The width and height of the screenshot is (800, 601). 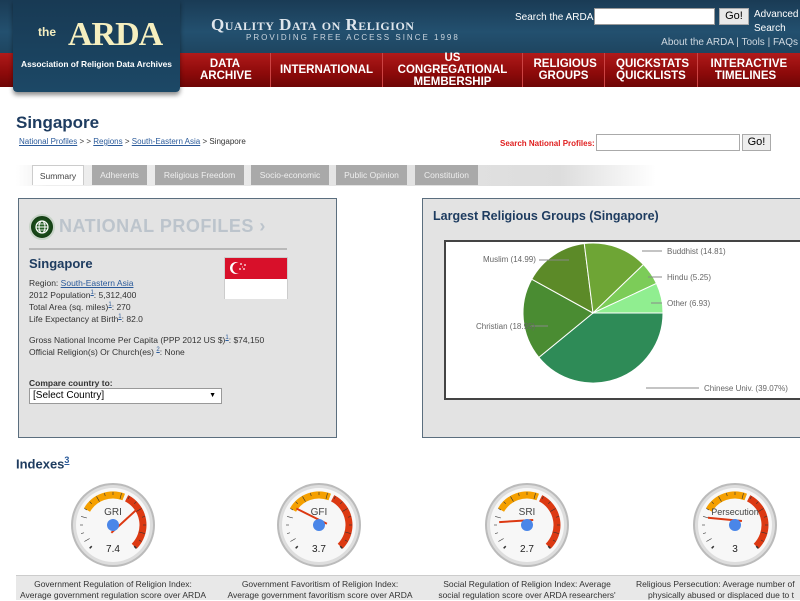 I want to click on breadcrumb-sep: > >, so click(x=85, y=141).